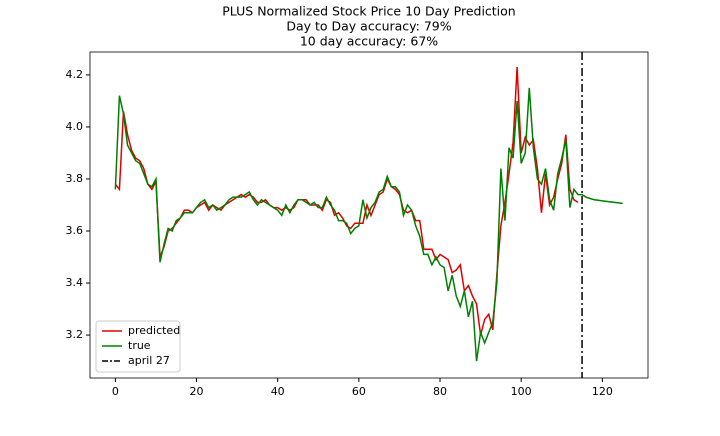 This screenshot has height=436, width=720. Describe the element at coordinates (75, 230) in the screenshot. I see `y-tick-label: 3.6` at that location.